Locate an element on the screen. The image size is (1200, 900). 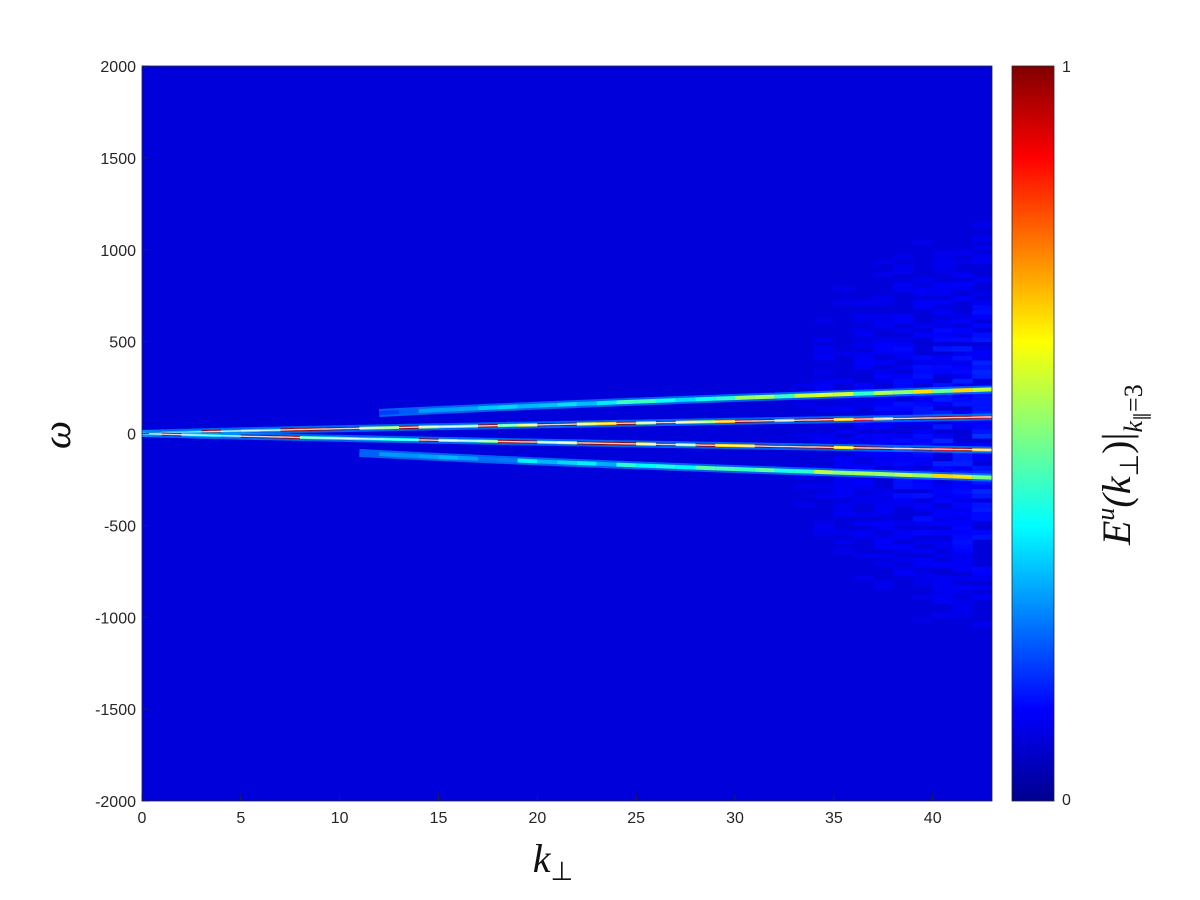
y-tick-label: -1500 is located at coordinates (115, 710).